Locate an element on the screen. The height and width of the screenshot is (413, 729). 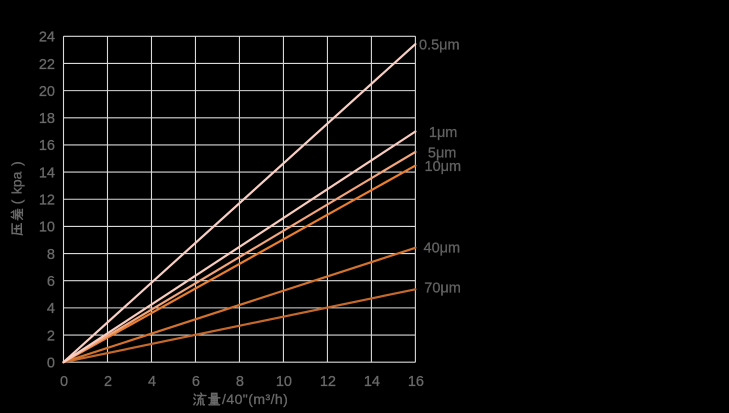
svg-text: 70μm is located at coordinates (442, 289).